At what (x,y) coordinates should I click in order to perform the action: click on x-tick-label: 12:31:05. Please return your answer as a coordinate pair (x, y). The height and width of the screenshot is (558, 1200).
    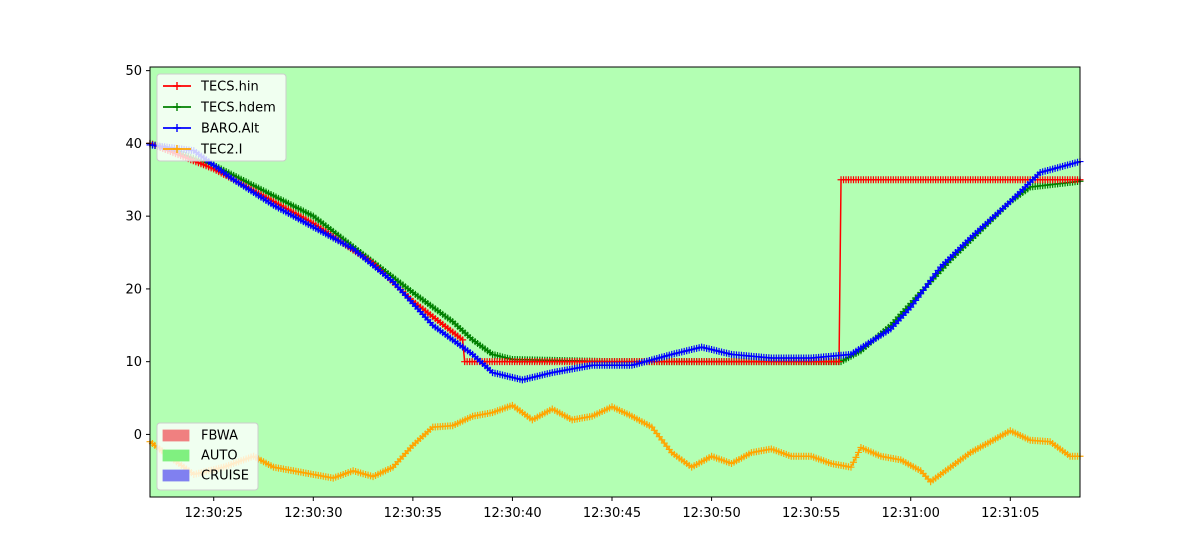
    Looking at the image, I should click on (1010, 513).